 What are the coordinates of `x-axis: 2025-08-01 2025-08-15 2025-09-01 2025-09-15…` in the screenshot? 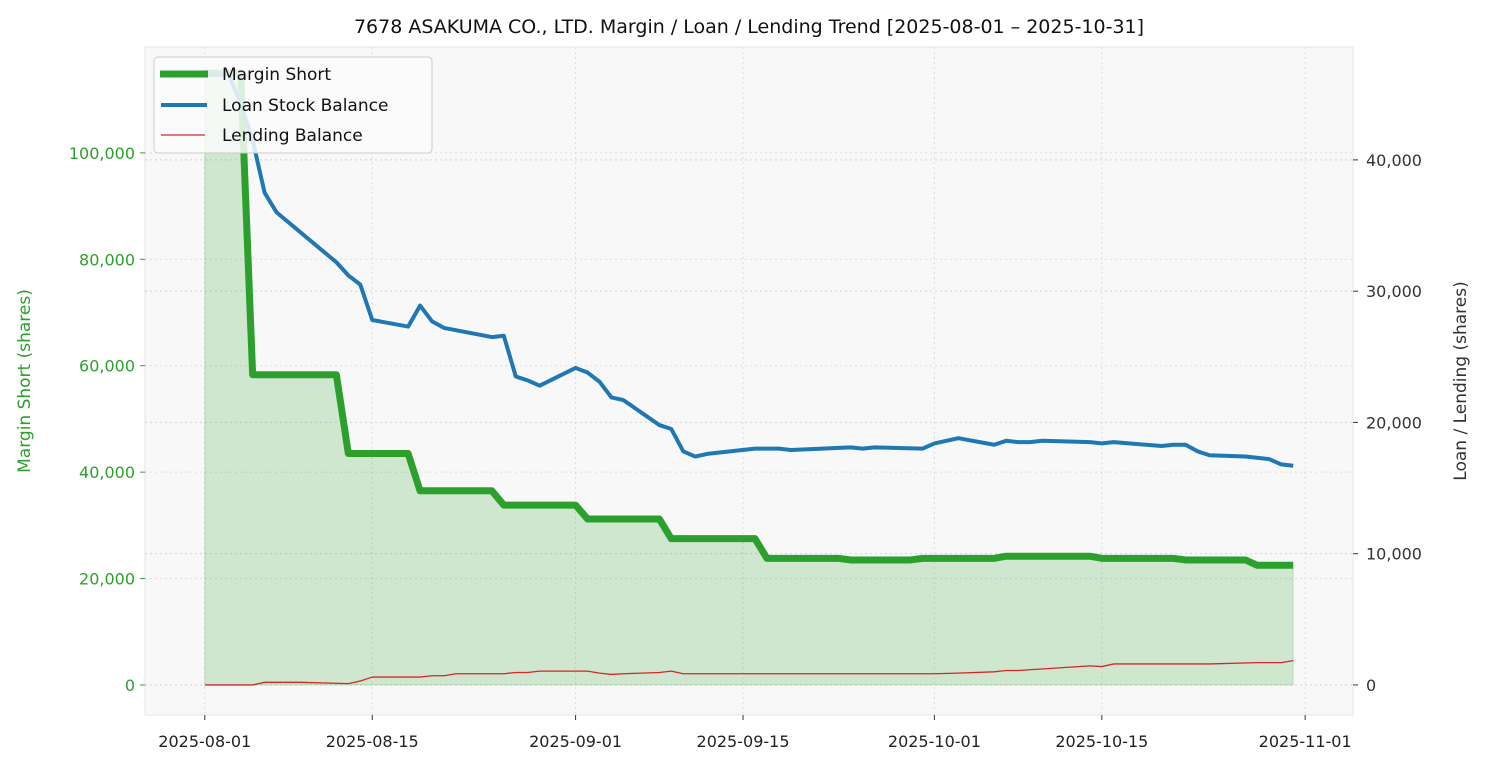 It's located at (755, 733).